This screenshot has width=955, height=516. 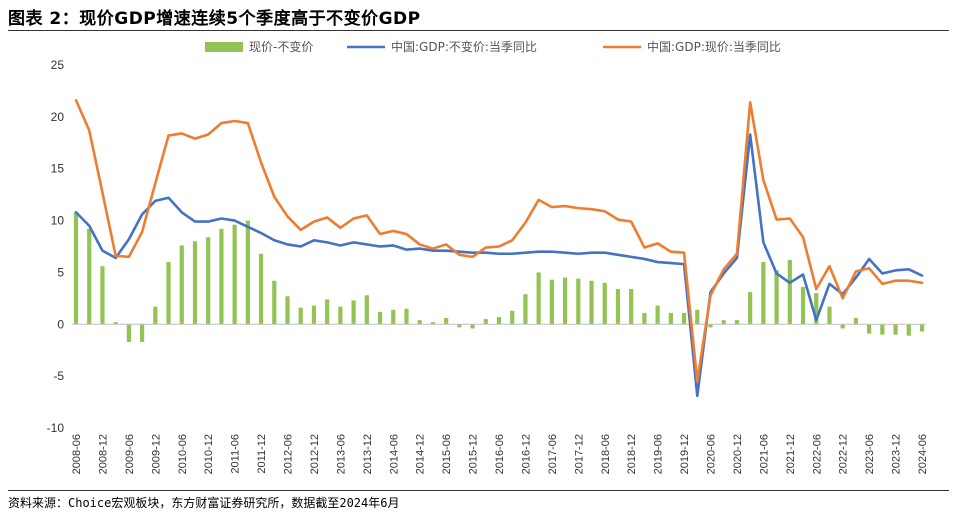 What do you see at coordinates (224, 47) in the screenshot?
I see `legend-swatch-bar` at bounding box center [224, 47].